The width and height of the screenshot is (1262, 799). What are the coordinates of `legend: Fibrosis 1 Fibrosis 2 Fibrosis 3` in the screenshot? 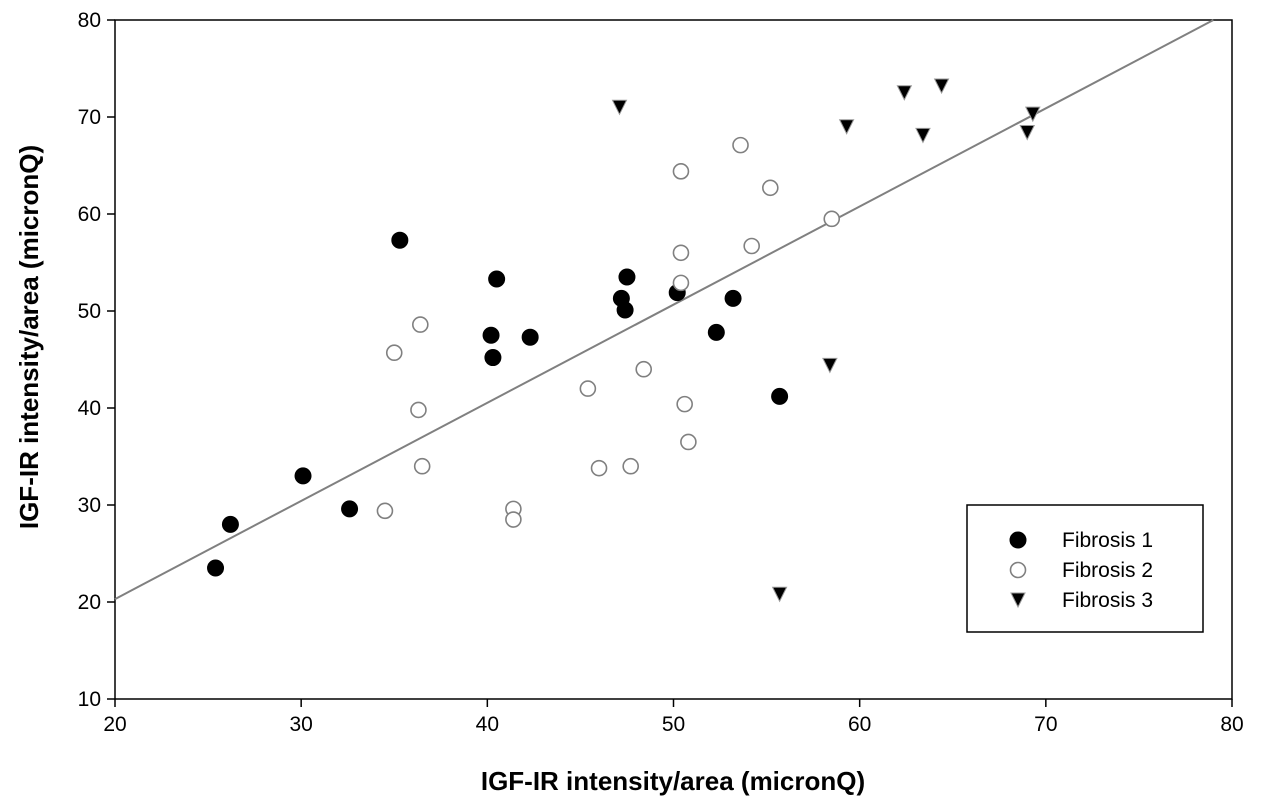 It's located at (1085, 568).